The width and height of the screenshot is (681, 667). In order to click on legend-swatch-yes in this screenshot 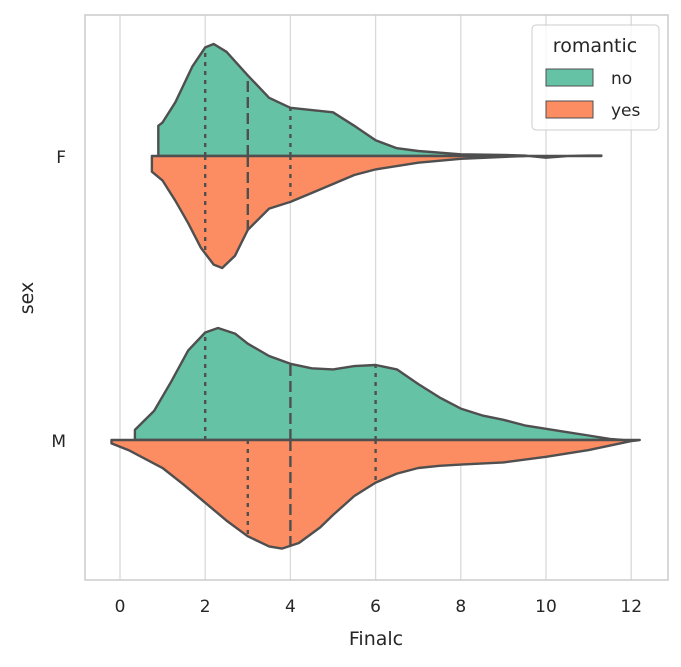, I will do `click(569, 109)`.